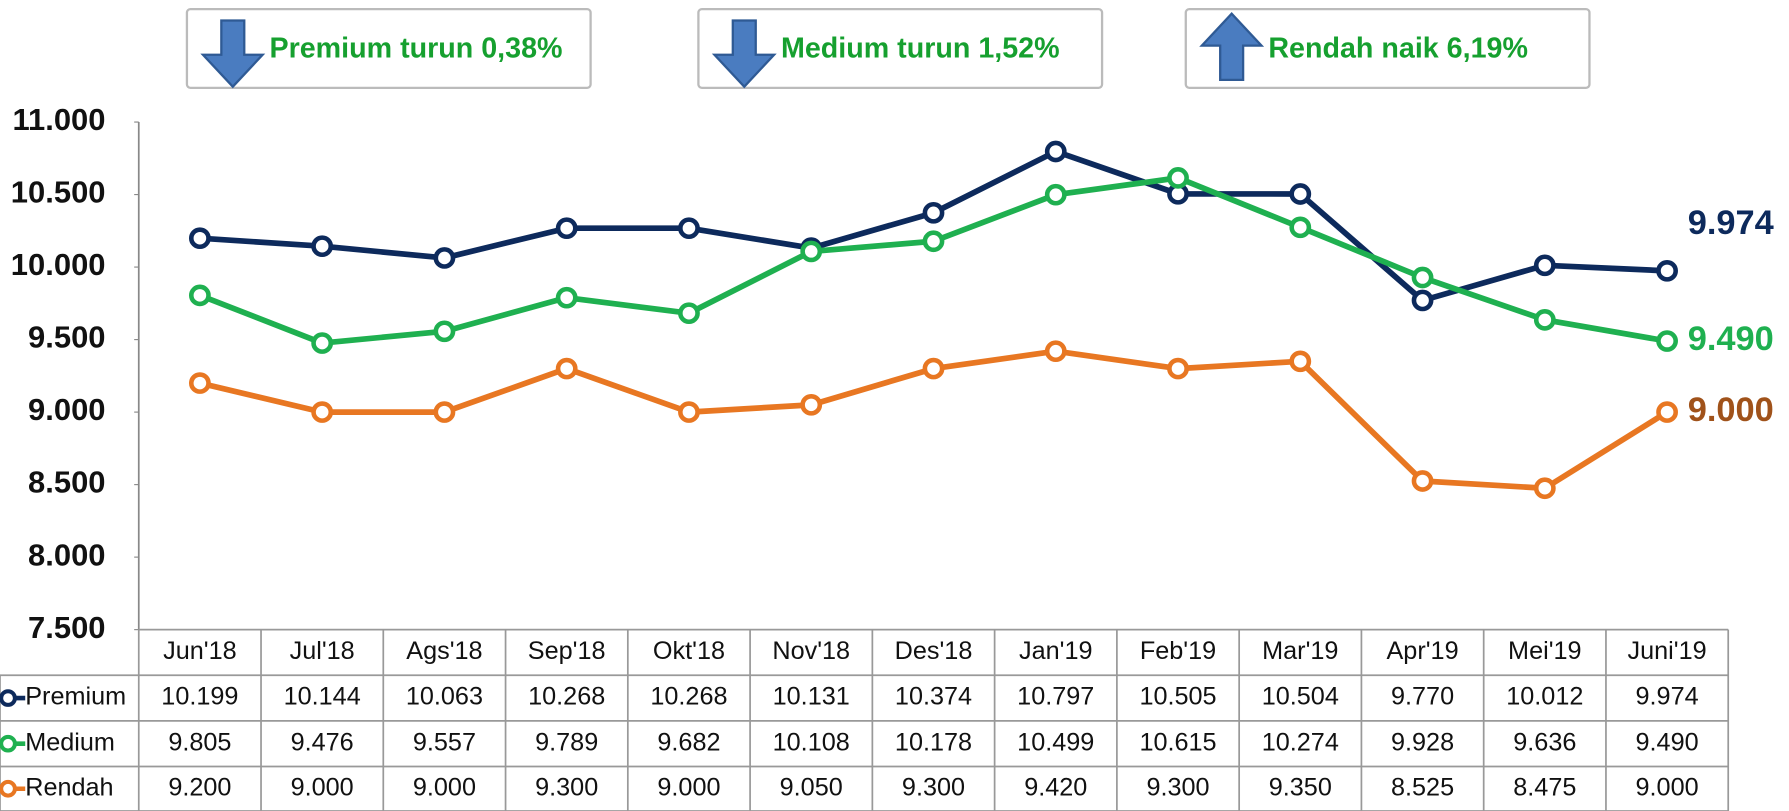 The image size is (1789, 811). I want to click on table-cell: 9.636, so click(1544, 742).